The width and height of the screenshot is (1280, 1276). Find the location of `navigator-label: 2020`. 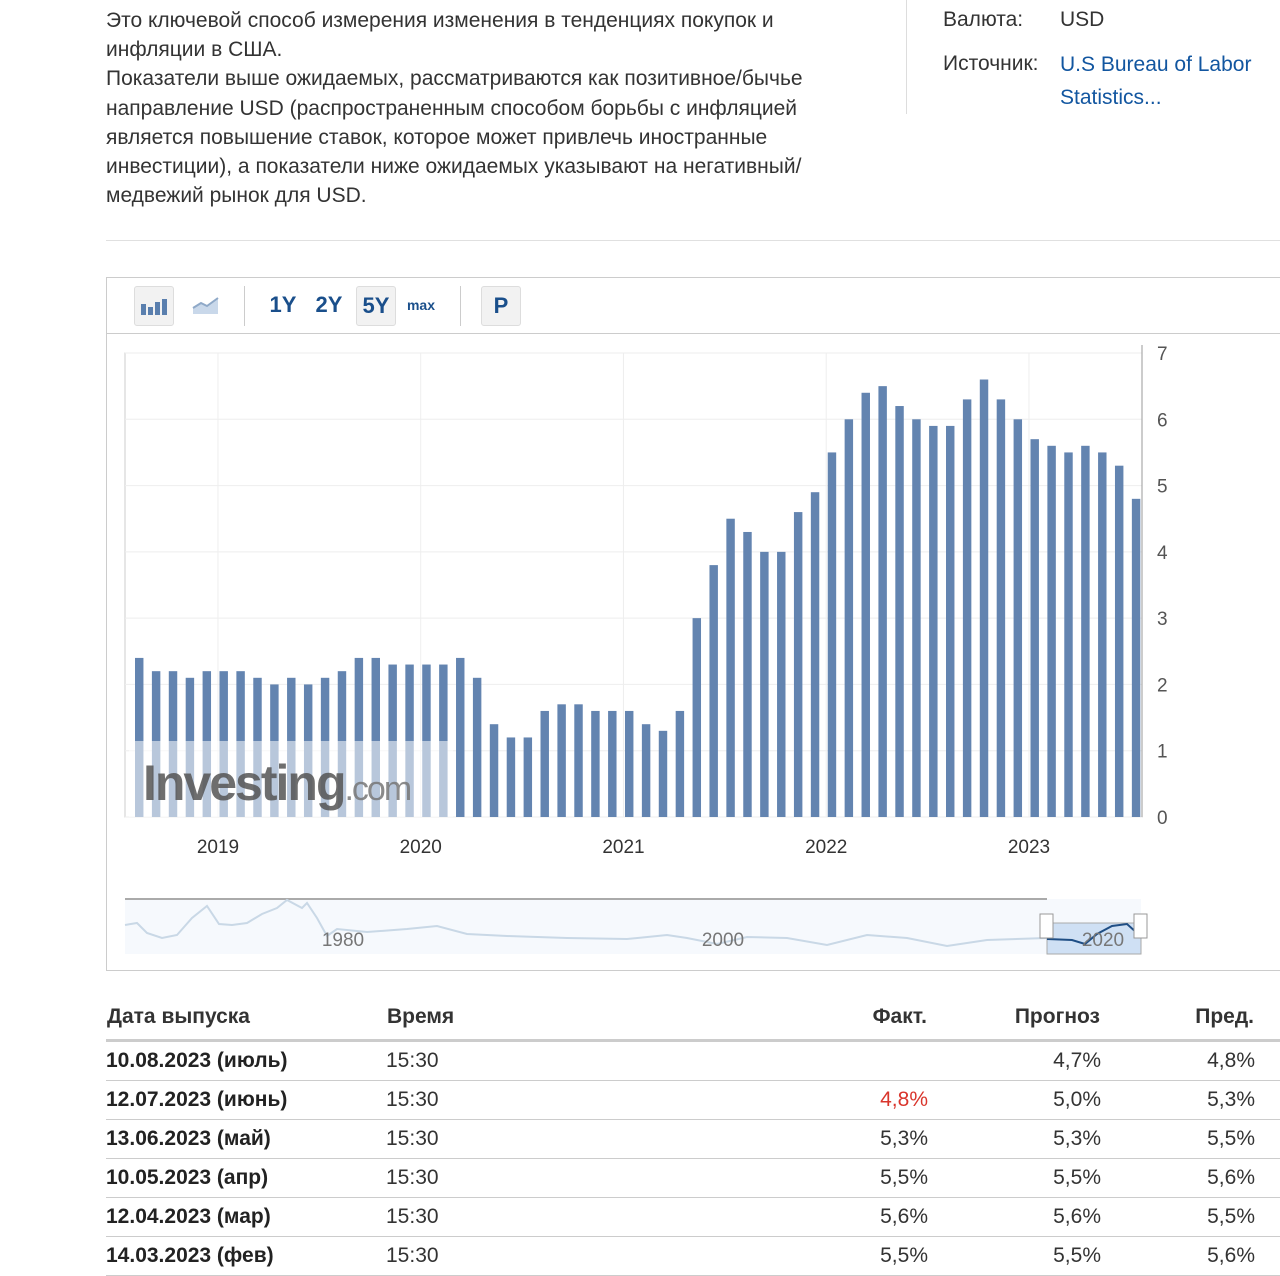

navigator-label: 2020 is located at coordinates (1103, 940).